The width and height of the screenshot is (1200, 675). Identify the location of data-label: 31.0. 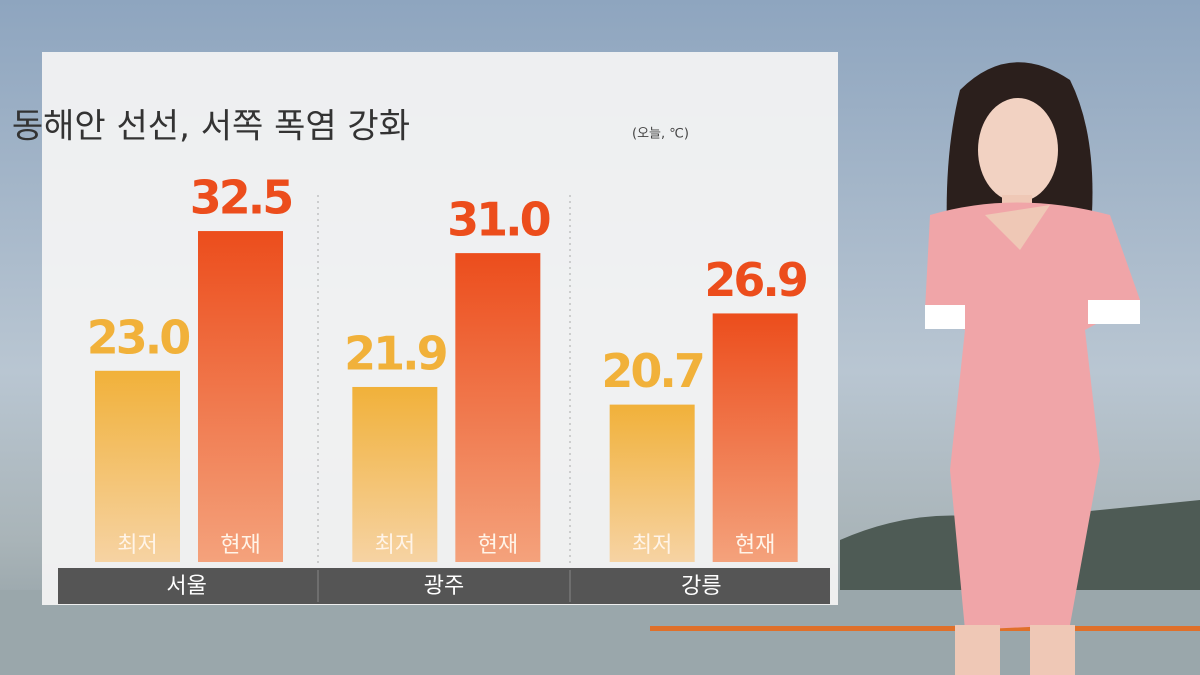
(498, 220).